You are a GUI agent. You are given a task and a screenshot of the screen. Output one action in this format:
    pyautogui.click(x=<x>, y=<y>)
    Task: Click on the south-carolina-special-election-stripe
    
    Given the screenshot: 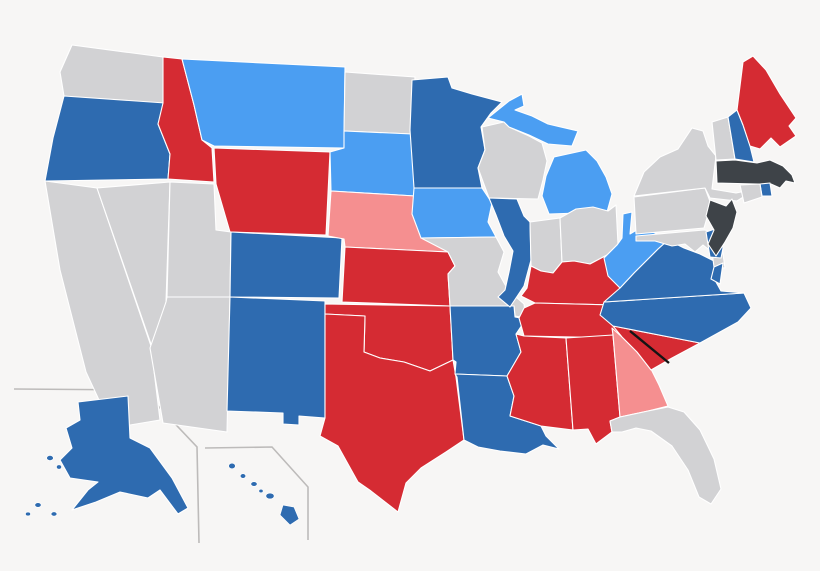 What is the action you would take?
    pyautogui.click(x=649, y=347)
    